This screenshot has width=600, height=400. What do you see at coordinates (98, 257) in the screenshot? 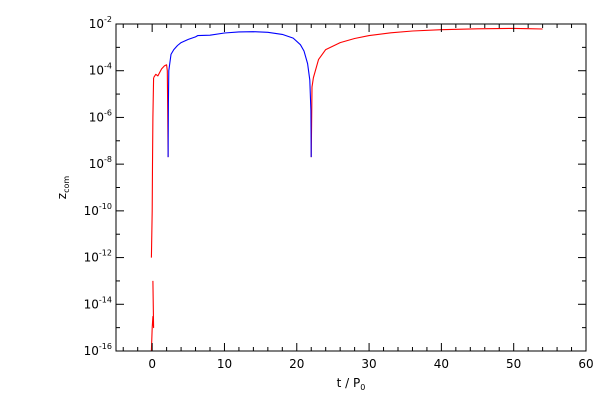
I see `y-tick-label: 10⁻¹²` at bounding box center [98, 257].